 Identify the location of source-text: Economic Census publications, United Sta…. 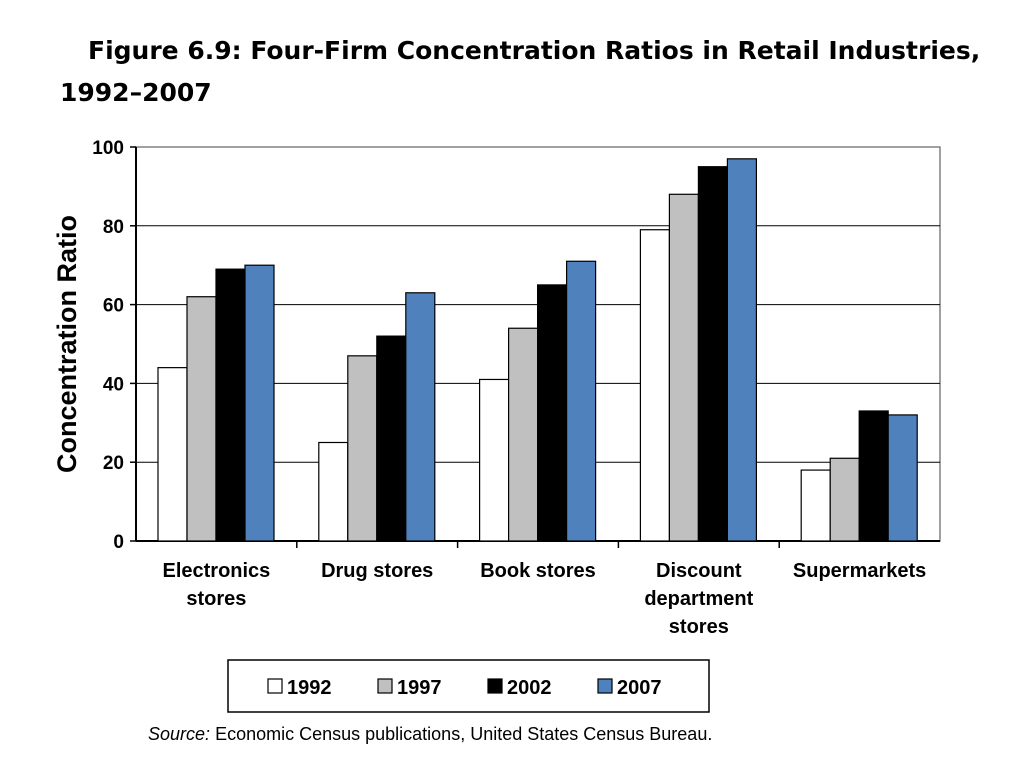
(464, 734).